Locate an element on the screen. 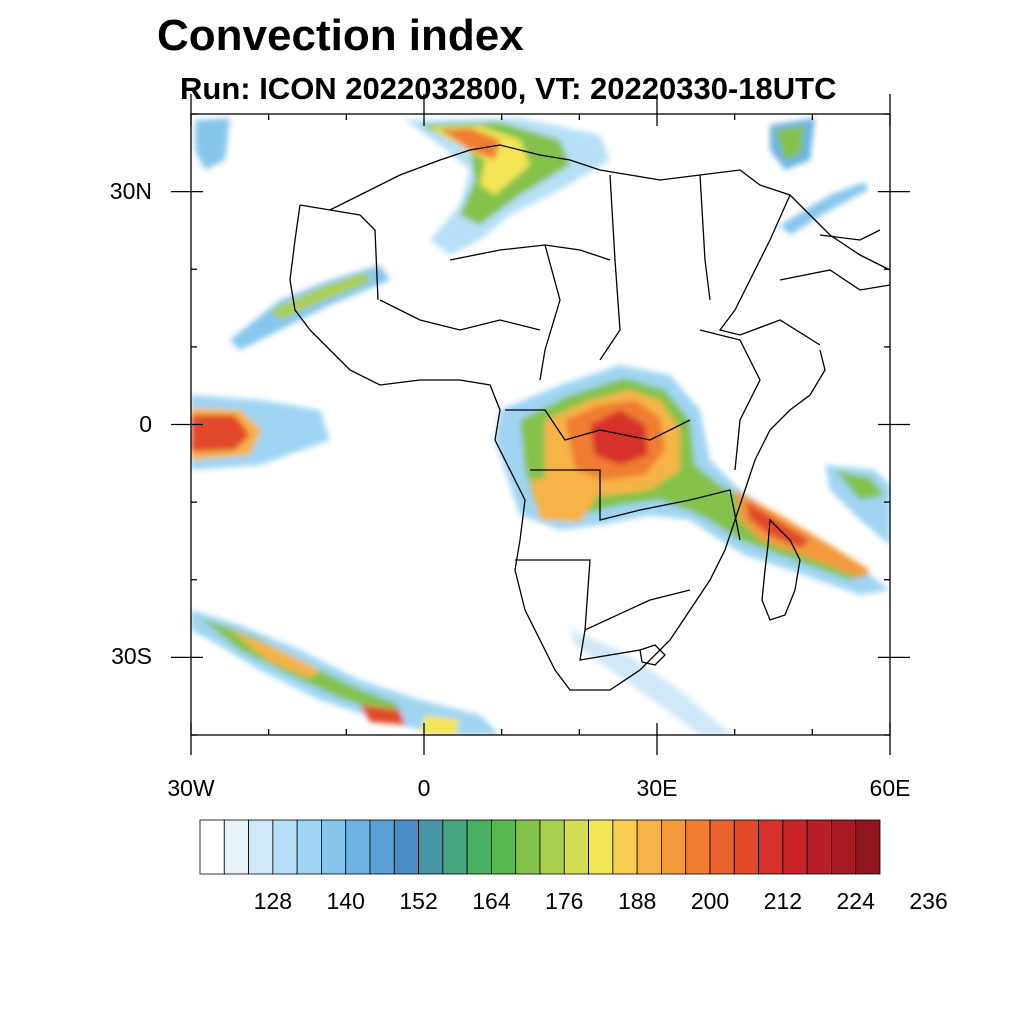 The width and height of the screenshot is (1024, 1024). colorbar-label: 200 is located at coordinates (710, 901).